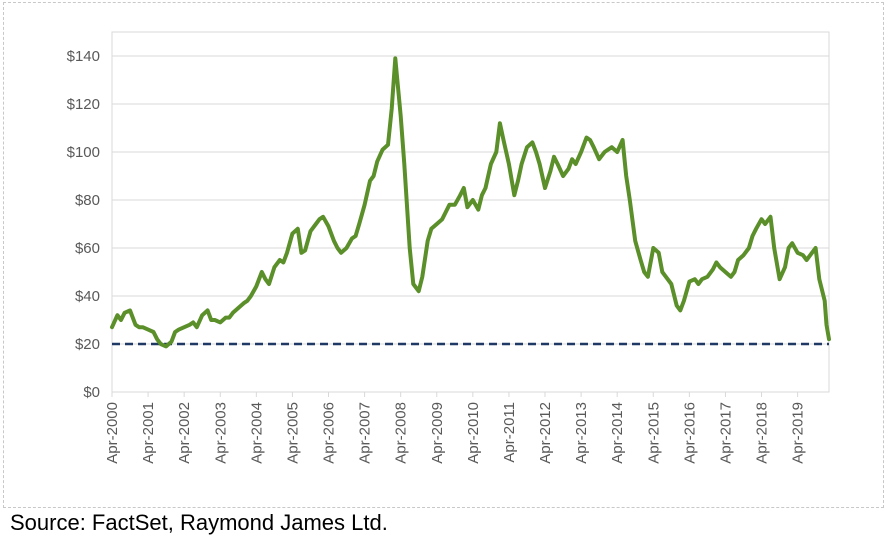 The image size is (890, 546). I want to click on x-tick-label: Apr-2003, so click(220, 433).